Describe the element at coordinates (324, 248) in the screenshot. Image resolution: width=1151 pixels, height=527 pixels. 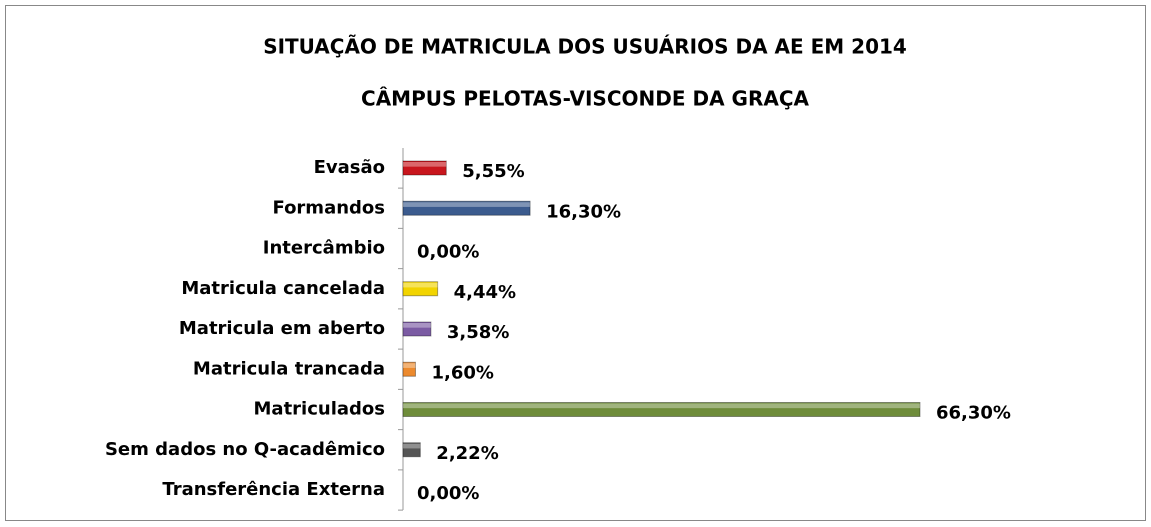
I see `category-label: Intercâmbio` at that location.